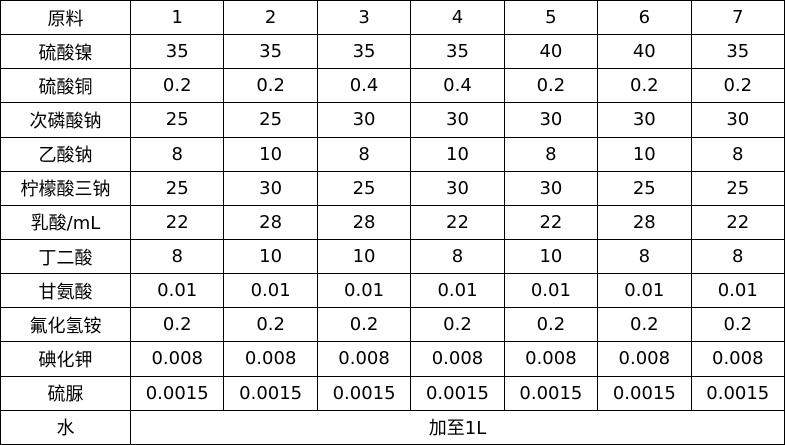  I want to click on row-label: 乙酸钠, so click(65, 154).